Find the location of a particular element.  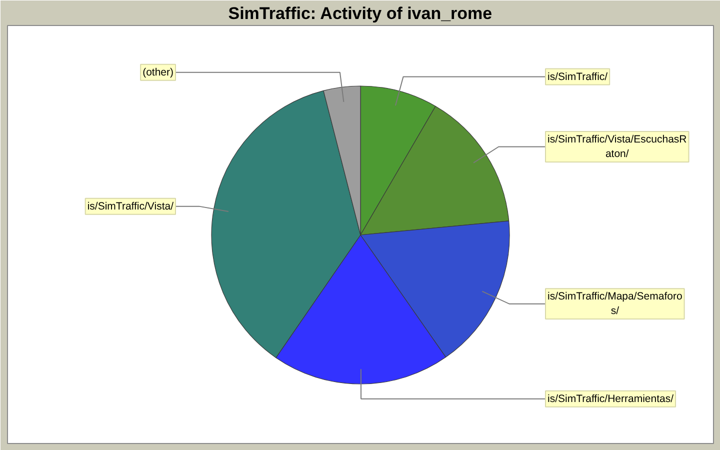

slice-label: is/SimTraffic/Mapa/Semaforo s/ is located at coordinates (615, 304).